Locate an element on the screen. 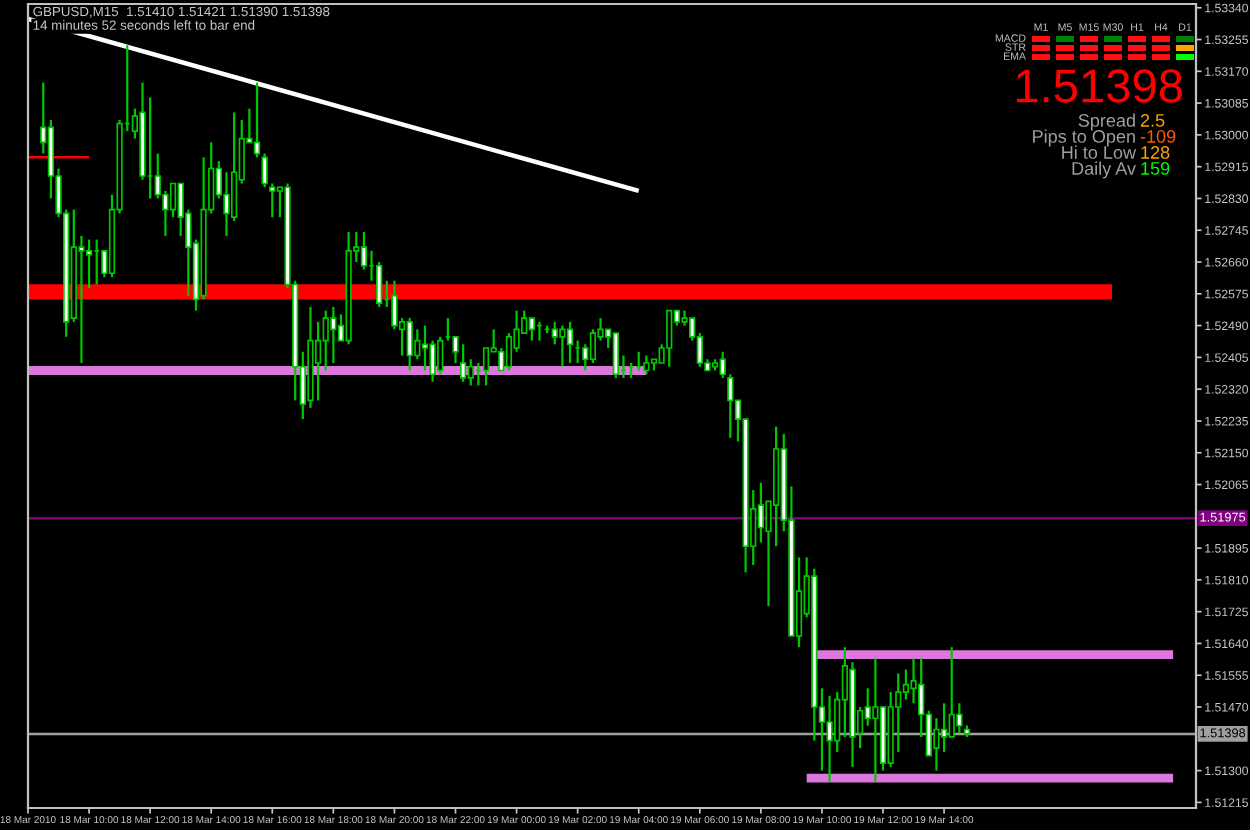 This screenshot has width=1250, height=830. annotation: 1.51398 is located at coordinates (1099, 86).